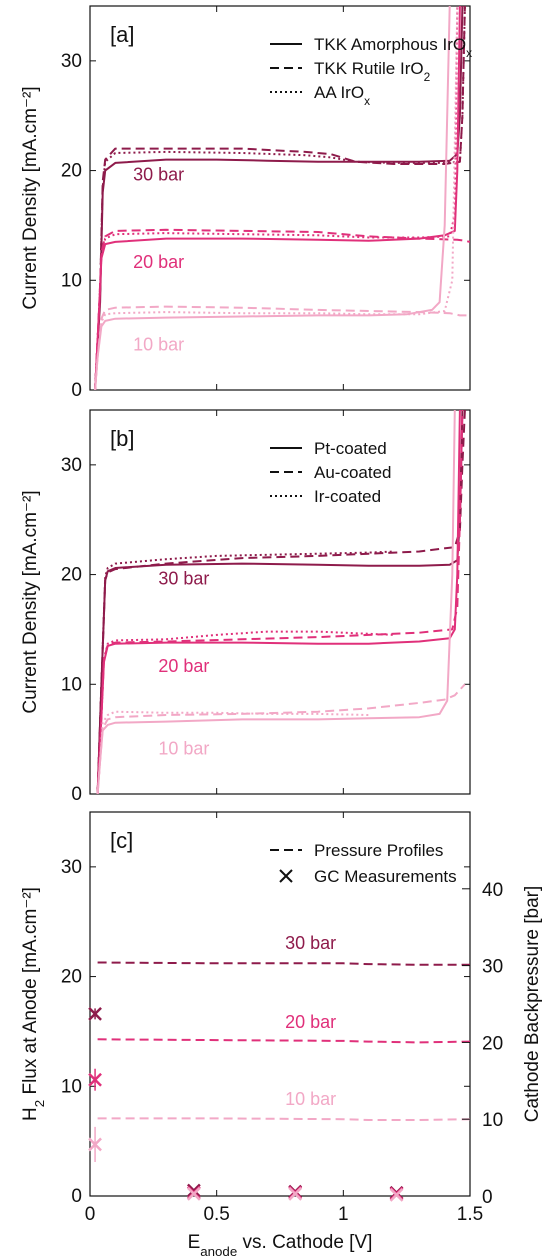 The image size is (555, 1256). What do you see at coordinates (492, 1120) in the screenshot?
I see `y2-tick-label: 10` at bounding box center [492, 1120].